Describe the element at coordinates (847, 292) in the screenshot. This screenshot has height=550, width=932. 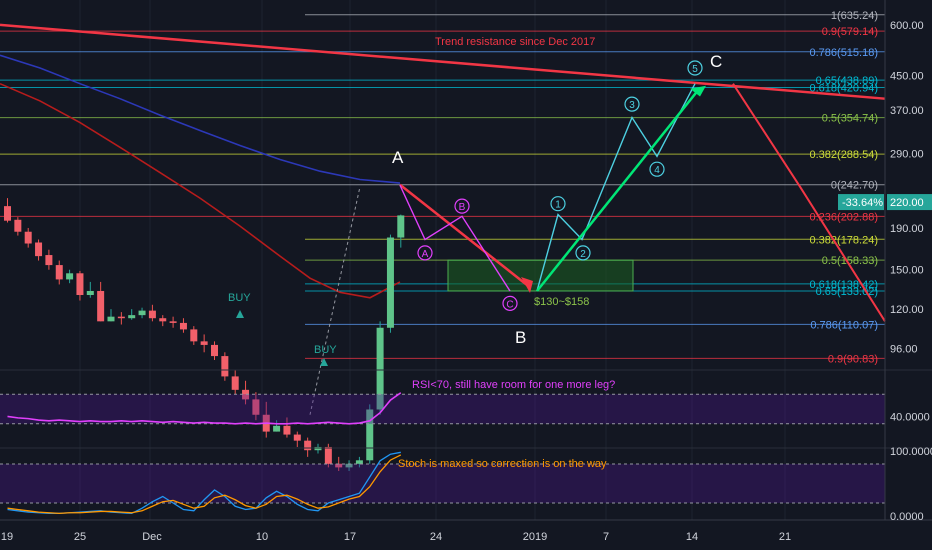
I see `fib-label-12: 0.65(133.02)` at that location.